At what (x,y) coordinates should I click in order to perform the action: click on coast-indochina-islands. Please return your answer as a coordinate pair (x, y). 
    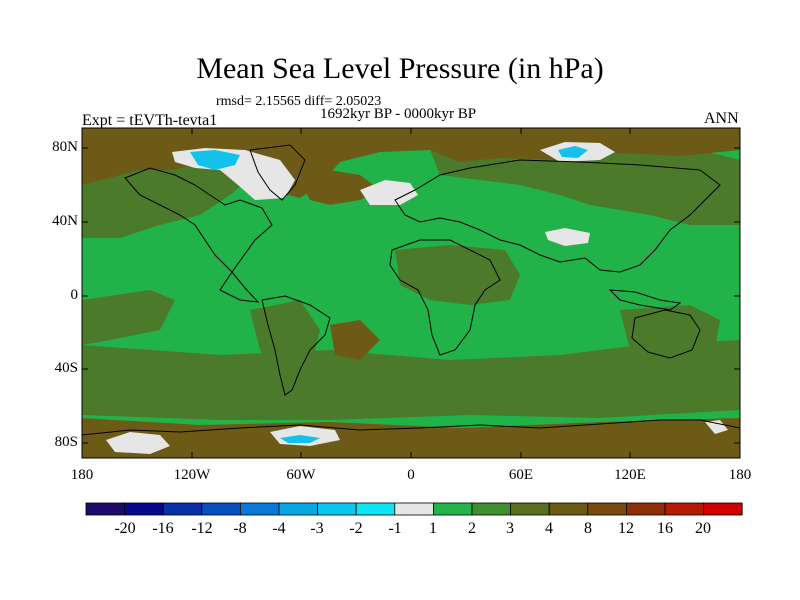
    Looking at the image, I should click on (645, 300).